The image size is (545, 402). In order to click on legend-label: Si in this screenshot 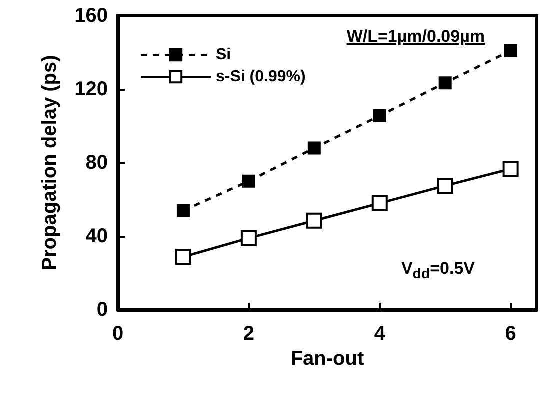, I will do `click(224, 55)`.